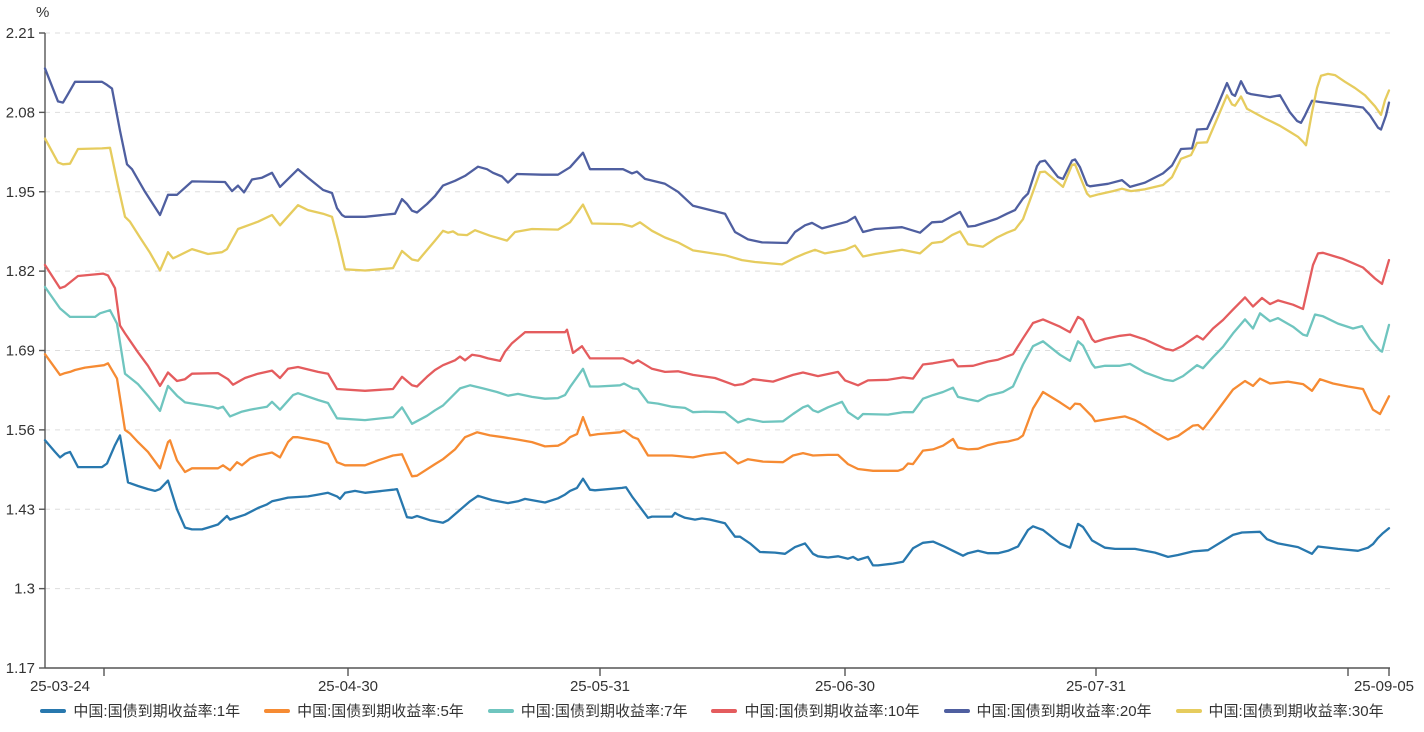 This screenshot has width=1424, height=732. What do you see at coordinates (20, 668) in the screenshot?
I see `y-axis-label: 1.17` at bounding box center [20, 668].